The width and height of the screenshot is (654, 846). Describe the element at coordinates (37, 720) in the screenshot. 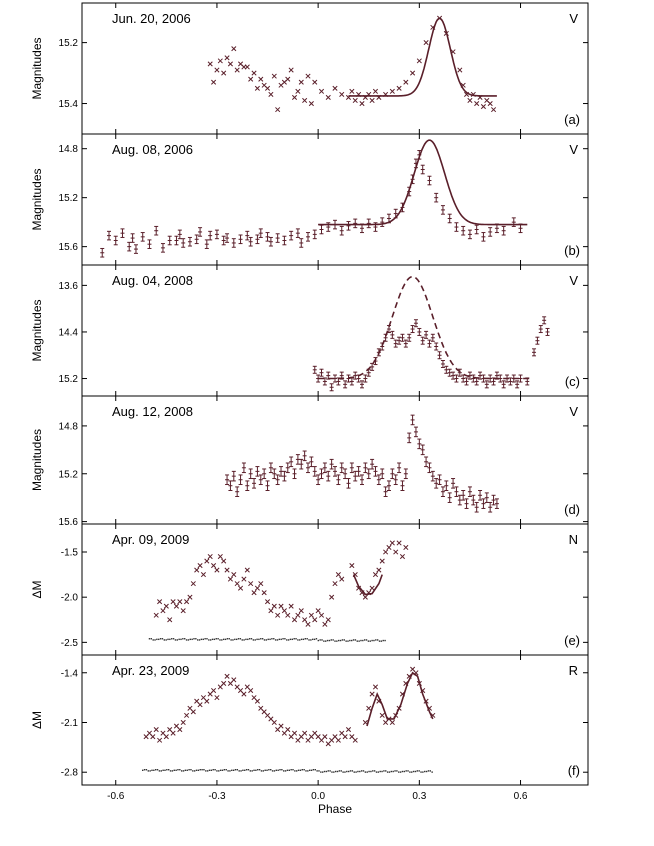

I see `y-axis-label: ΔM` at that location.